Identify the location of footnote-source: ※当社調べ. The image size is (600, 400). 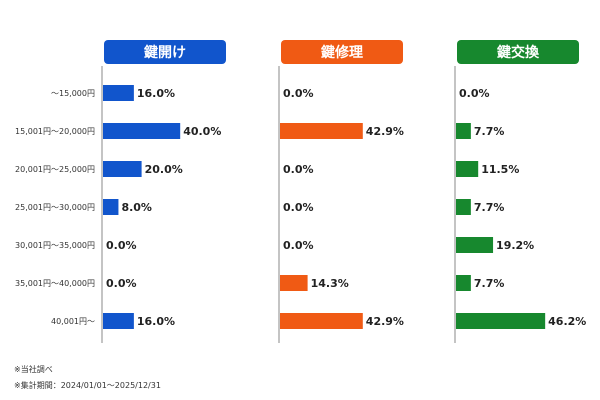
(33, 369).